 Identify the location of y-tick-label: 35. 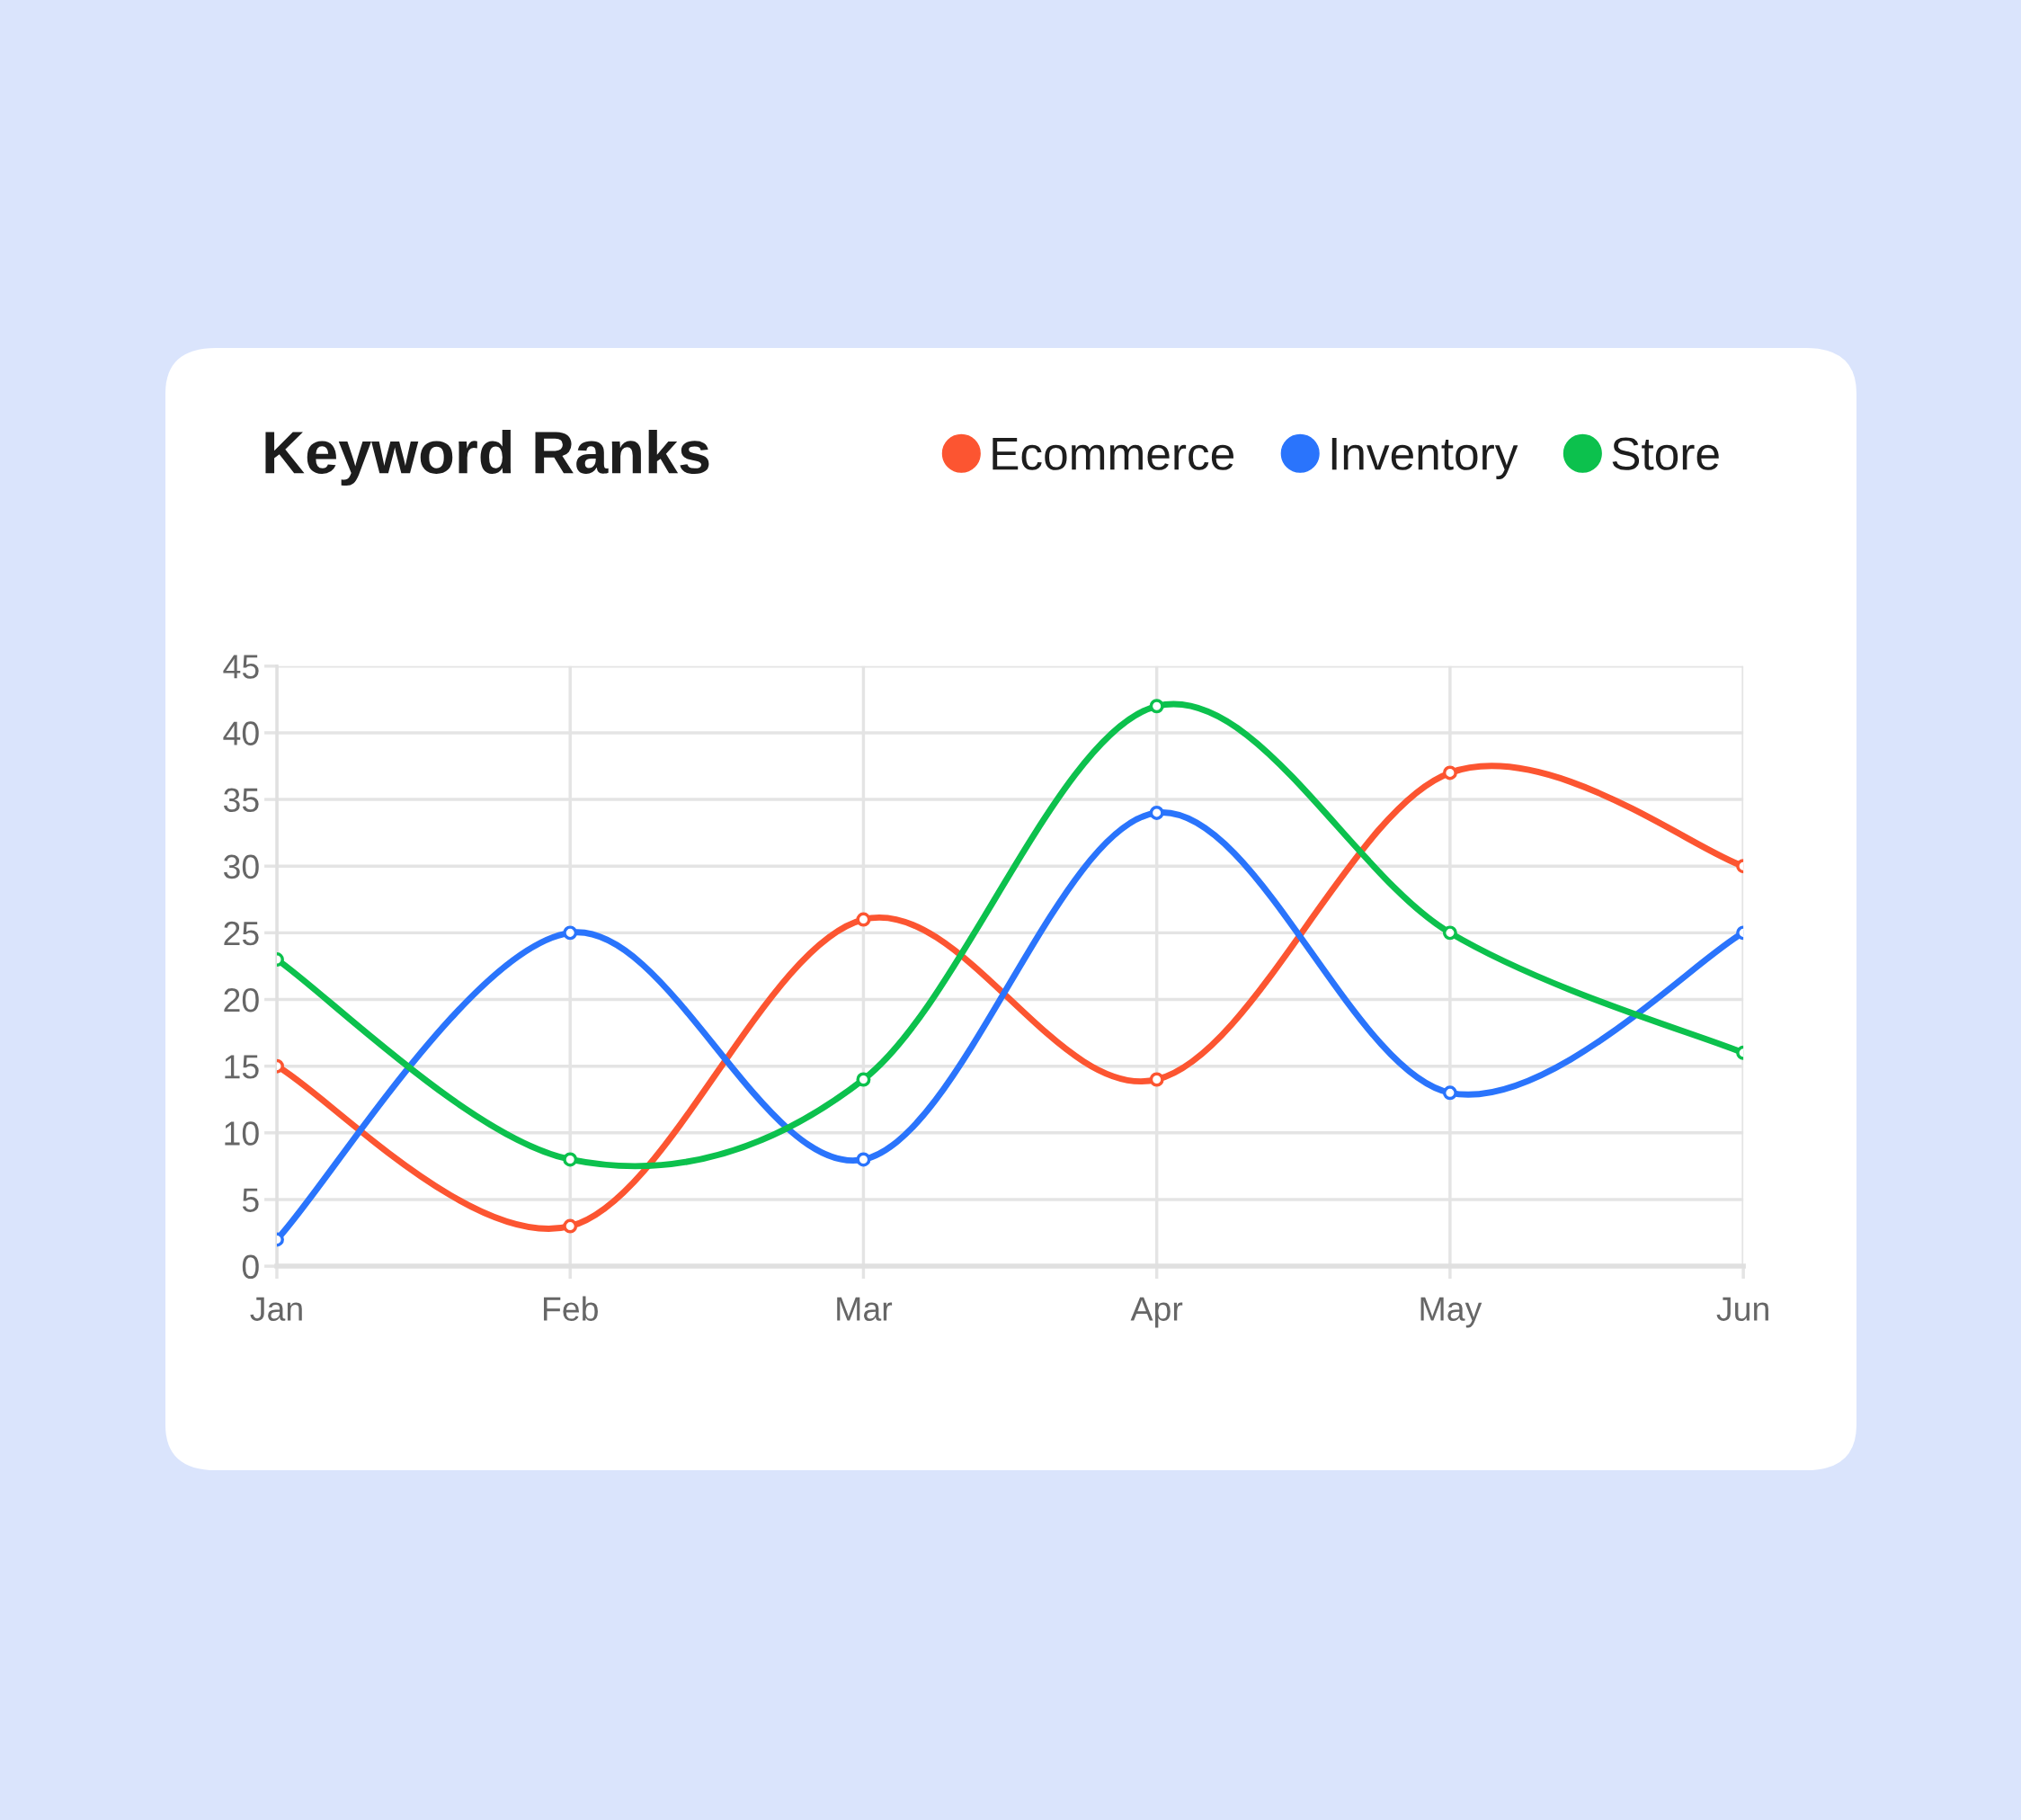
(241, 800).